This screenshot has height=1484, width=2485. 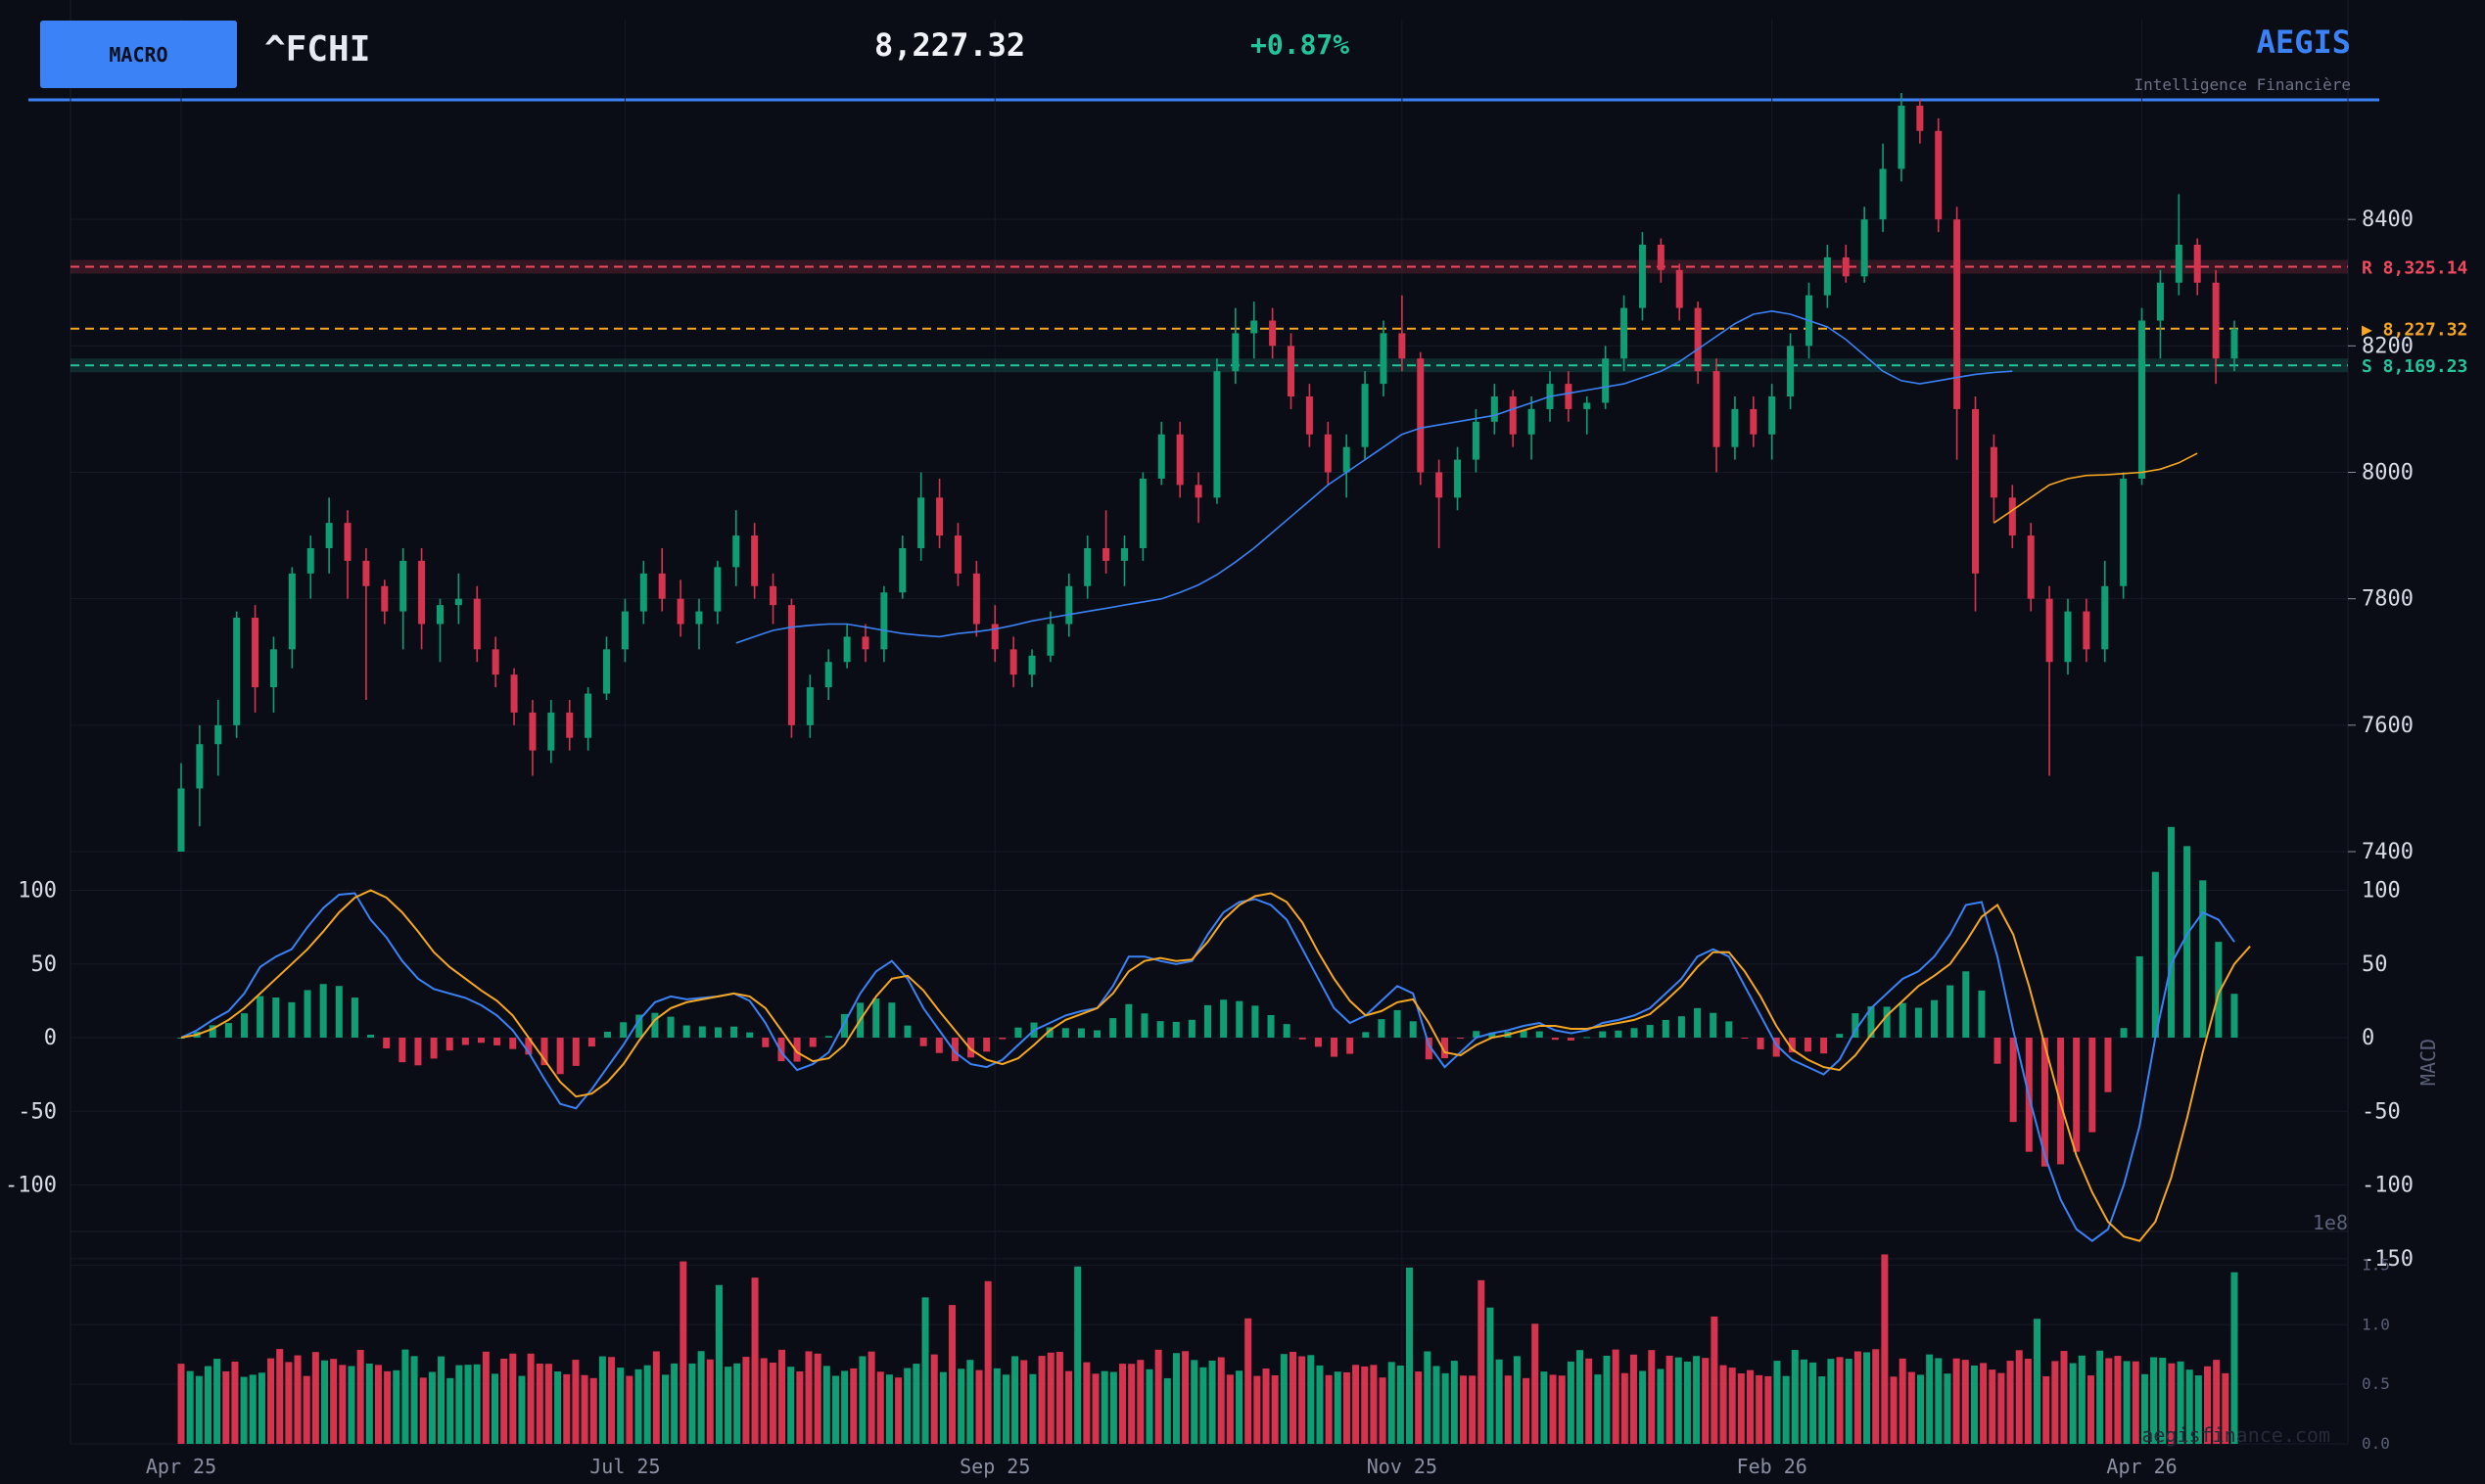 I want to click on category-badge: MACRO, so click(x=138, y=54).